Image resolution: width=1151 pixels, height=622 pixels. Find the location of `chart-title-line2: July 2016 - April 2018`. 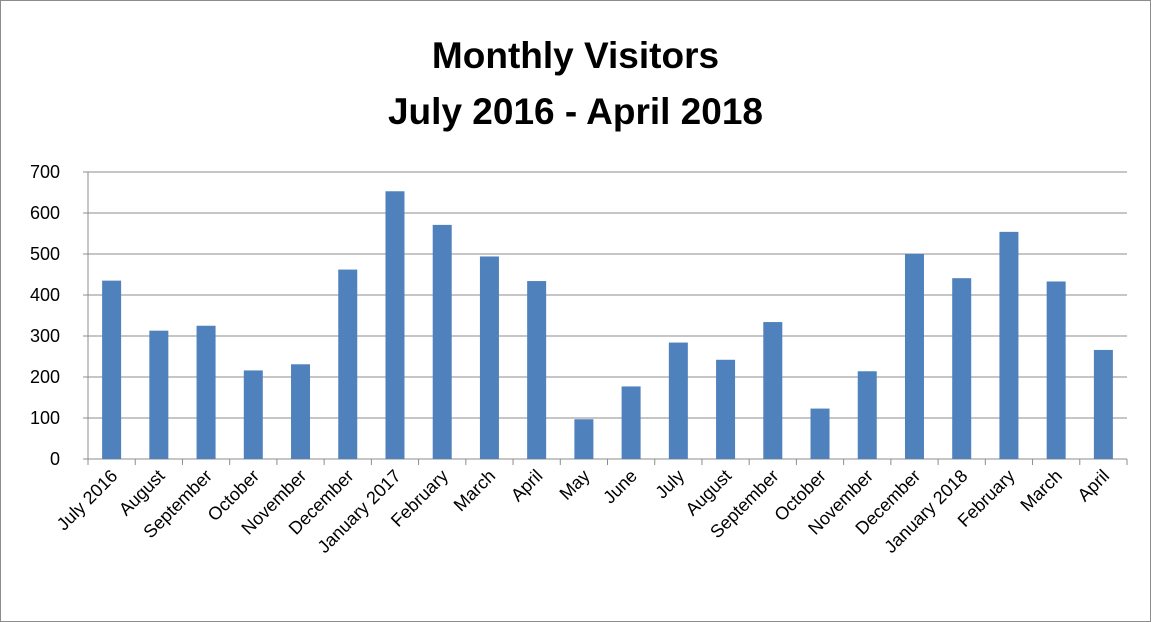

chart-title-line2: July 2016 - April 2018 is located at coordinates (575, 111).